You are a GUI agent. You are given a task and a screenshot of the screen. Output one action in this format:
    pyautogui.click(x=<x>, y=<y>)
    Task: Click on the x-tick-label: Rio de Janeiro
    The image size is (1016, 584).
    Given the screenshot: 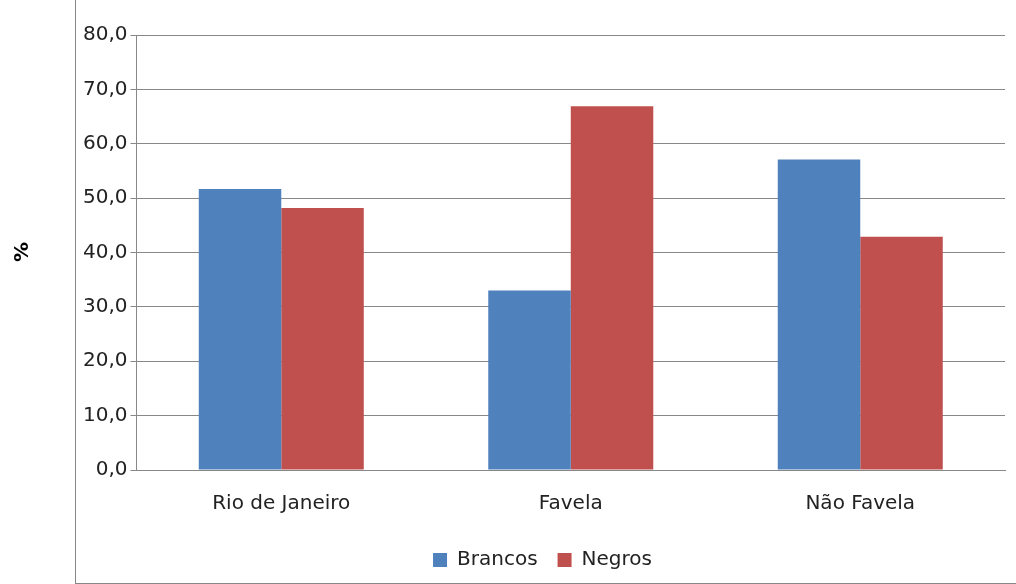 What is the action you would take?
    pyautogui.click(x=281, y=502)
    